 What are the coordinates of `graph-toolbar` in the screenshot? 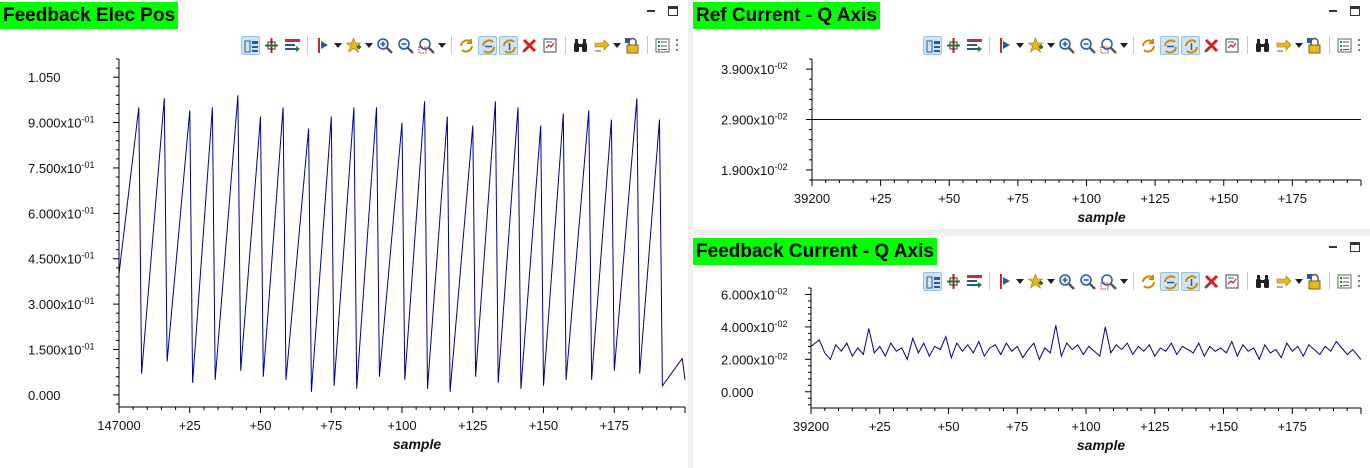 It's located at (1142, 281).